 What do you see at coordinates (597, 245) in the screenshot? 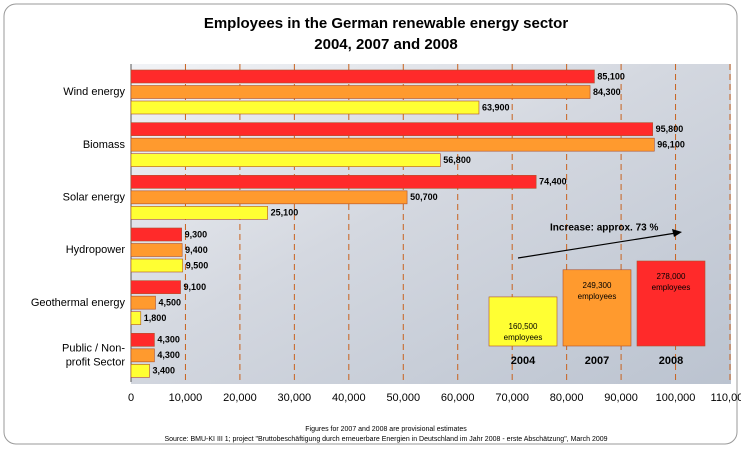
I see `increase-arrow` at bounding box center [597, 245].